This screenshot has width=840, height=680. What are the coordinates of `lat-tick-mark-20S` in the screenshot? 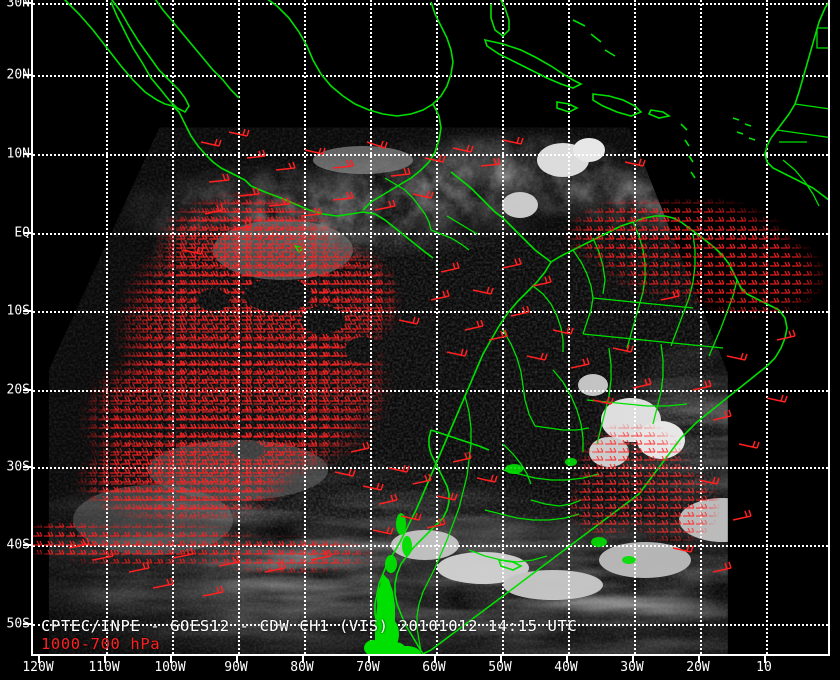 It's located at (27, 390).